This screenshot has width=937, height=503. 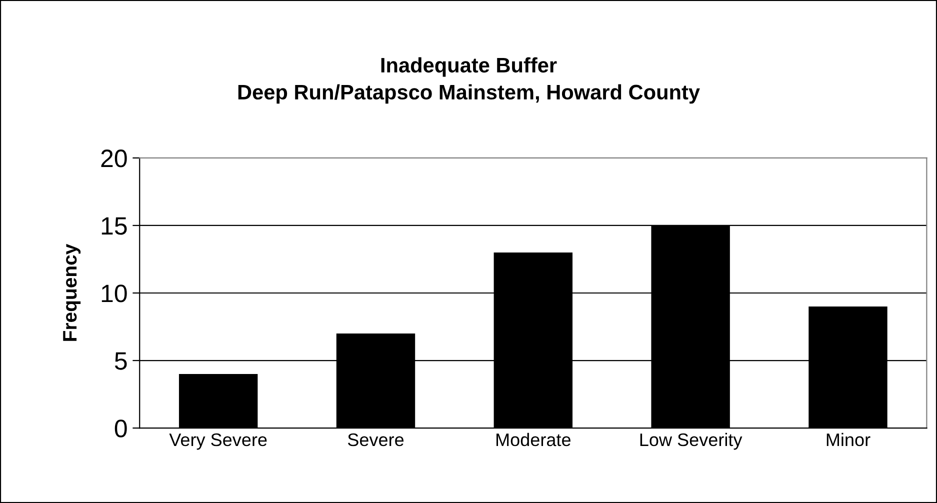 What do you see at coordinates (848, 439) in the screenshot?
I see `x-tick-label: Minor` at bounding box center [848, 439].